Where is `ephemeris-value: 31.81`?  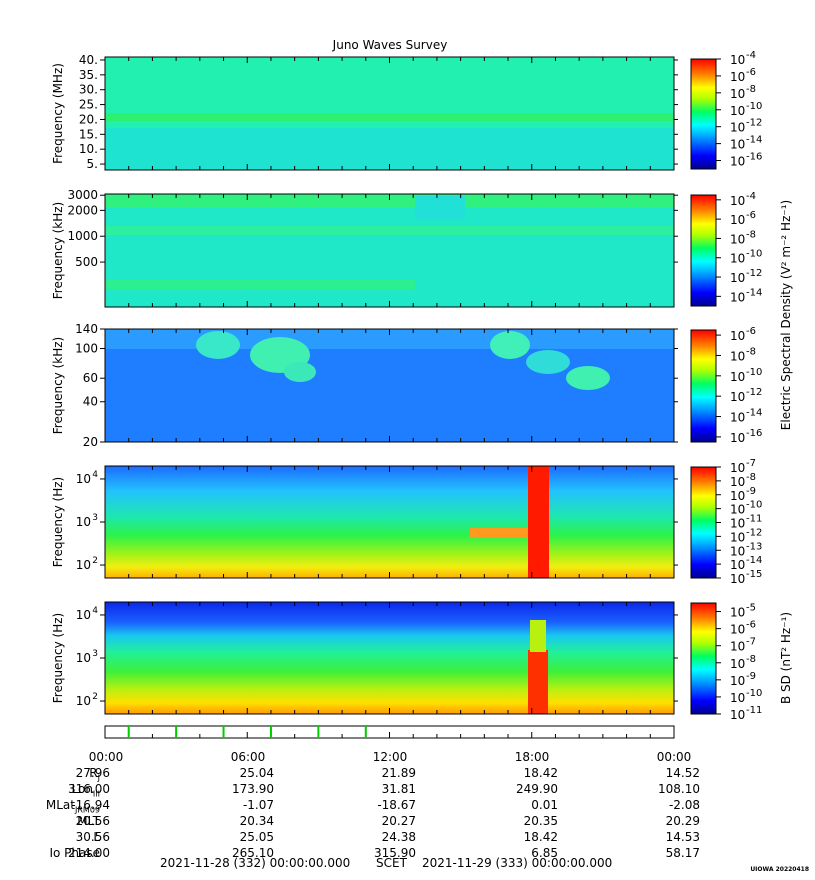 ephemeris-value: 31.81 is located at coordinates (398, 789).